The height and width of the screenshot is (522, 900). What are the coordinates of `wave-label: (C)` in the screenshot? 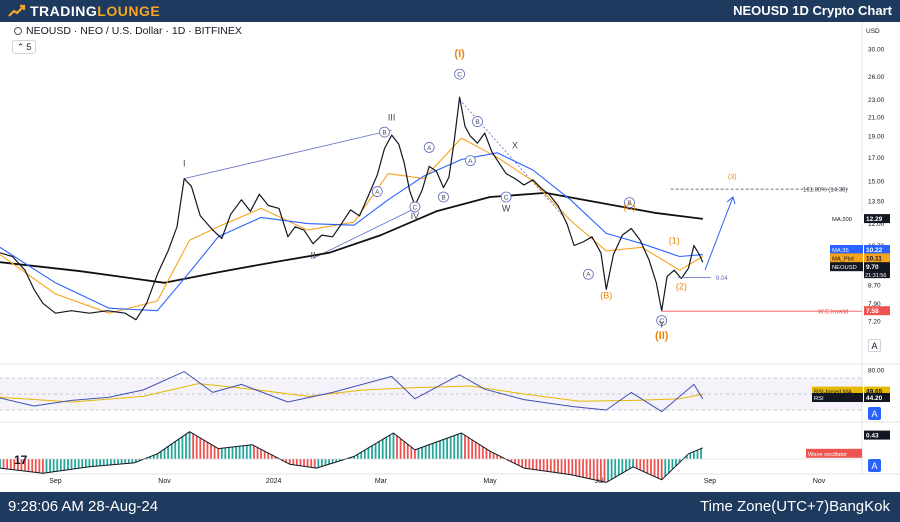 It's located at (629, 207).